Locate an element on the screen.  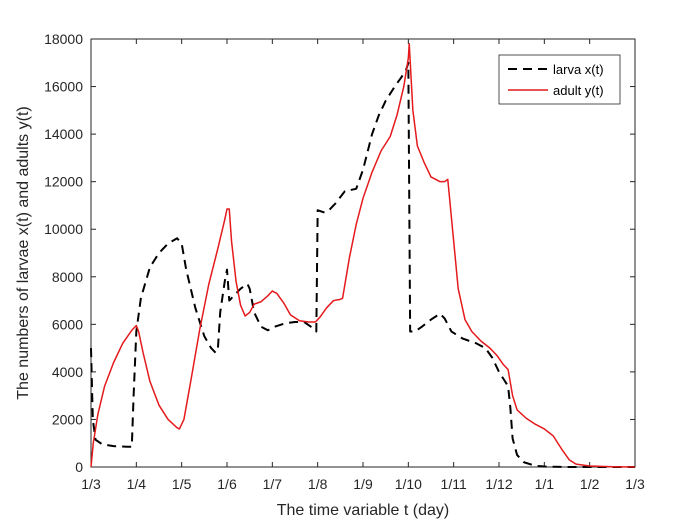
y-tick-label: 12000 is located at coordinates (63, 182).